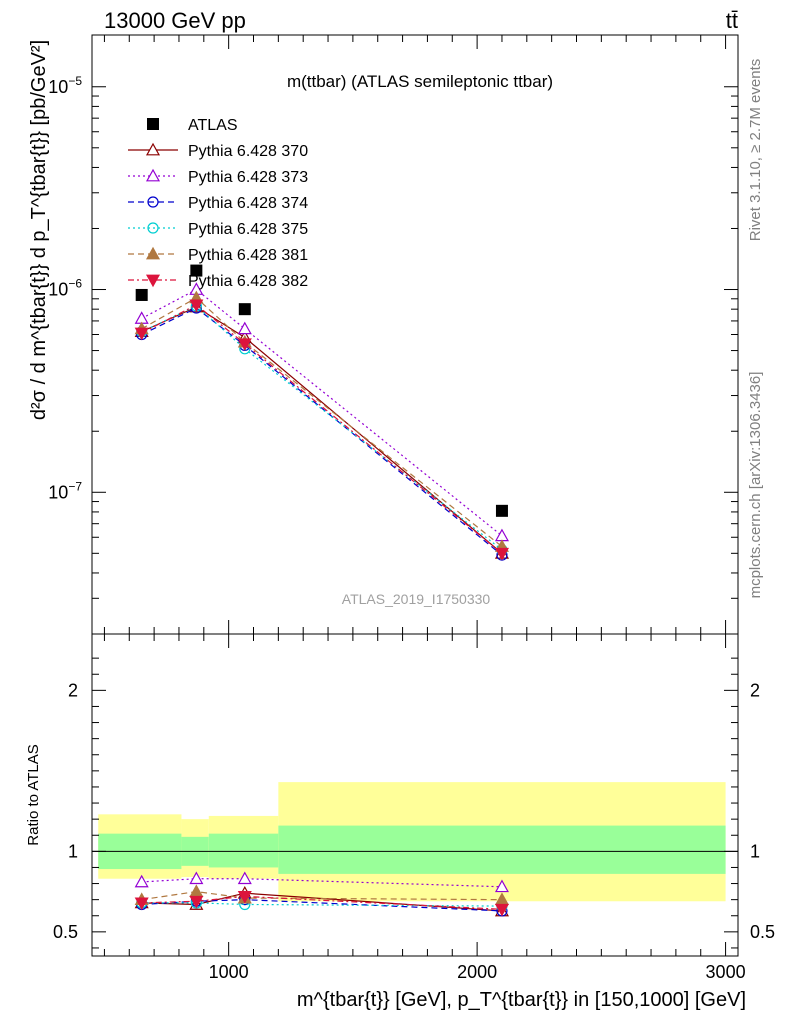  I want to click on legend-pythia-6-428-381-label: Pythia 6.428 381, so click(248, 255).